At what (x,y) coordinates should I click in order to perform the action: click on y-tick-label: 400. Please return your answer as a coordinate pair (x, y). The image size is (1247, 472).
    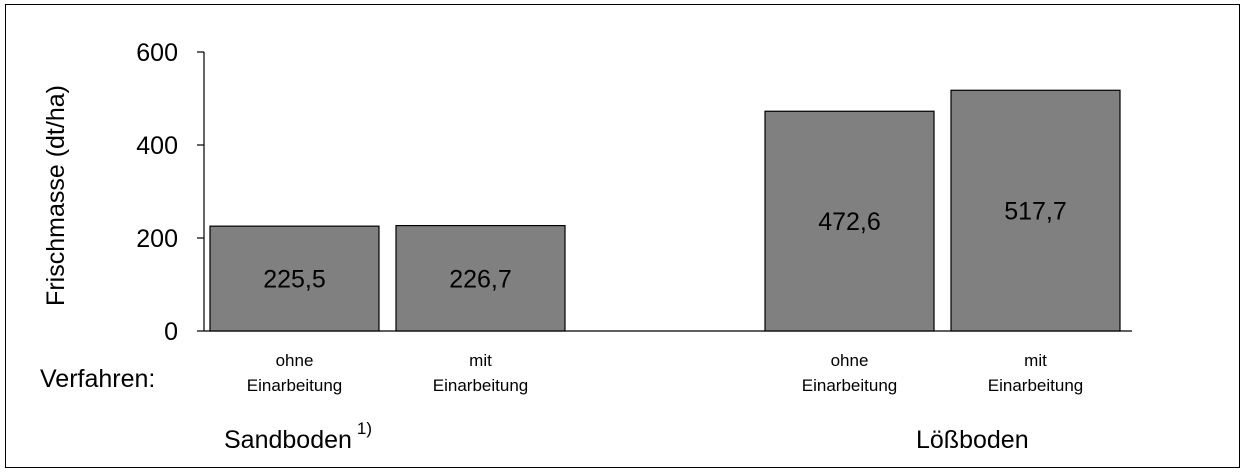
    Looking at the image, I should click on (157, 146).